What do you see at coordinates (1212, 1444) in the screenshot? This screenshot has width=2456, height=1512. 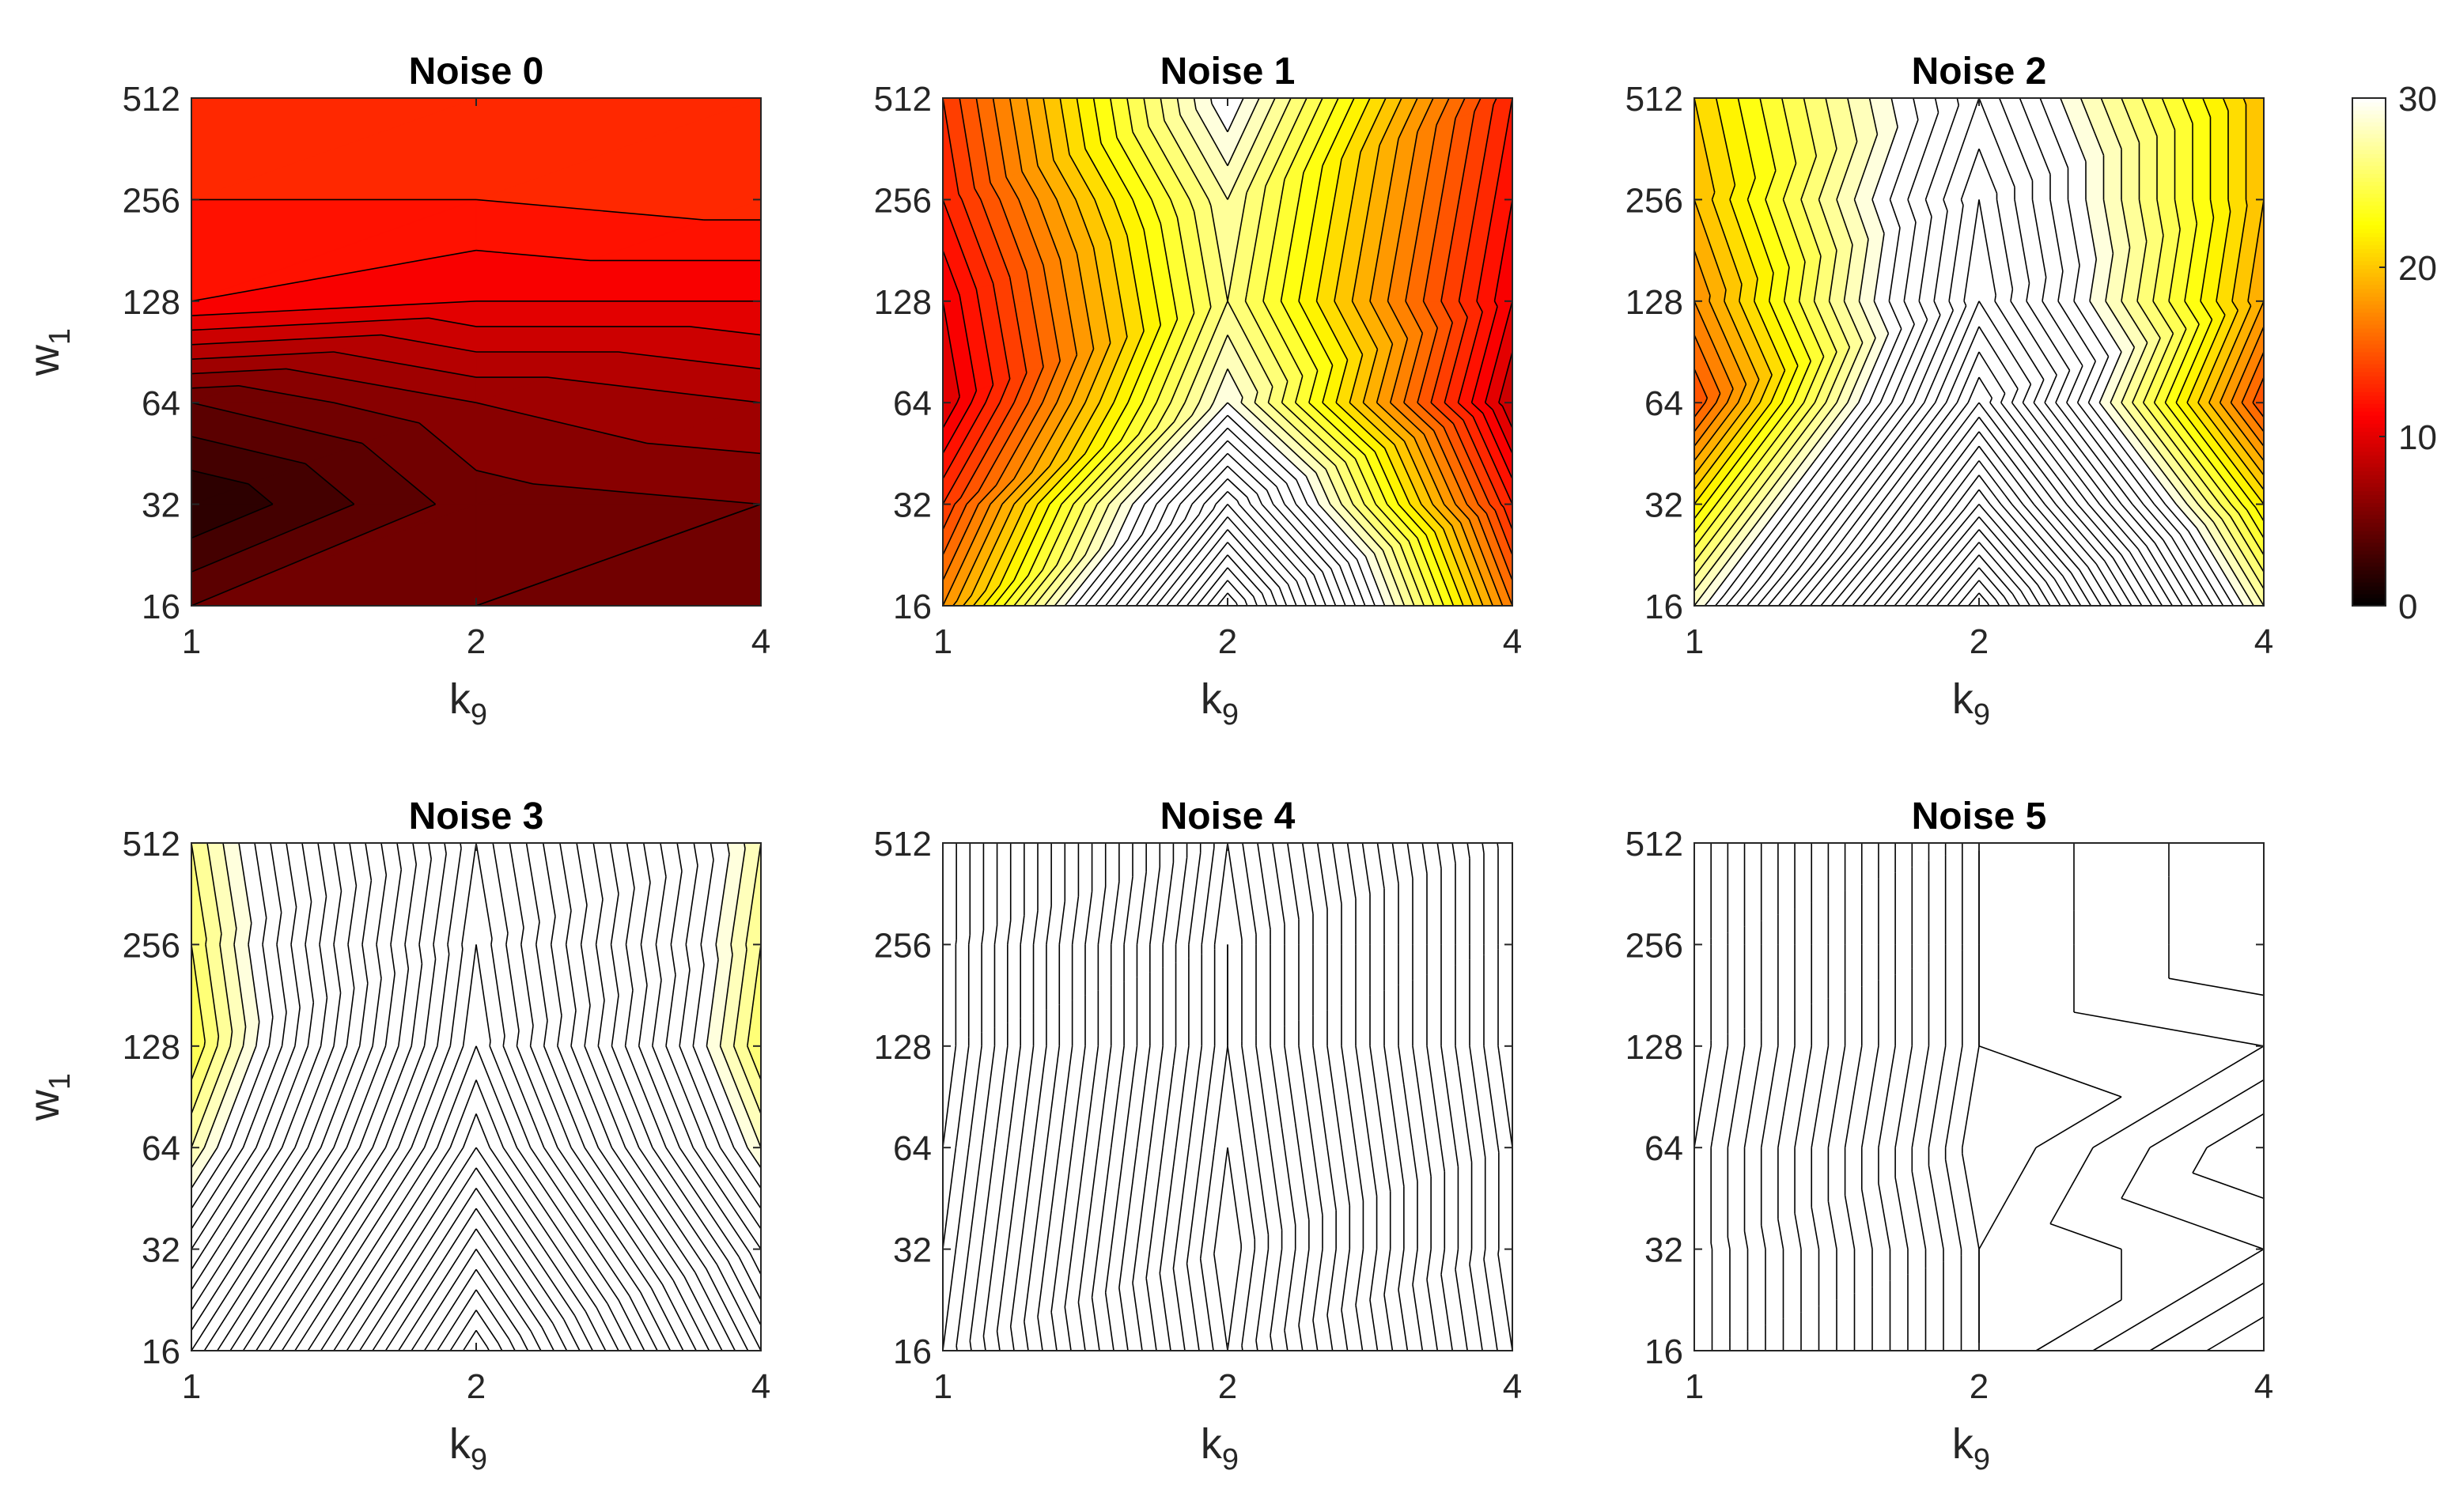 I see `x-axis-label-text: k` at bounding box center [1212, 1444].